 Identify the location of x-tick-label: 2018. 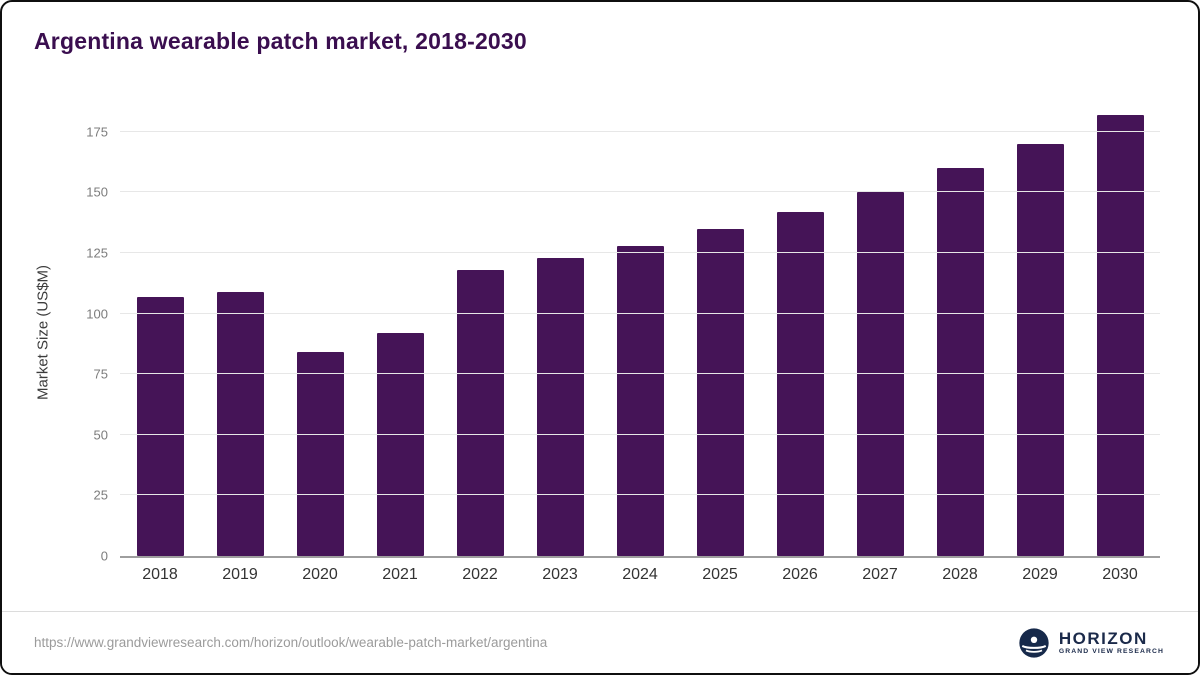
(160, 574).